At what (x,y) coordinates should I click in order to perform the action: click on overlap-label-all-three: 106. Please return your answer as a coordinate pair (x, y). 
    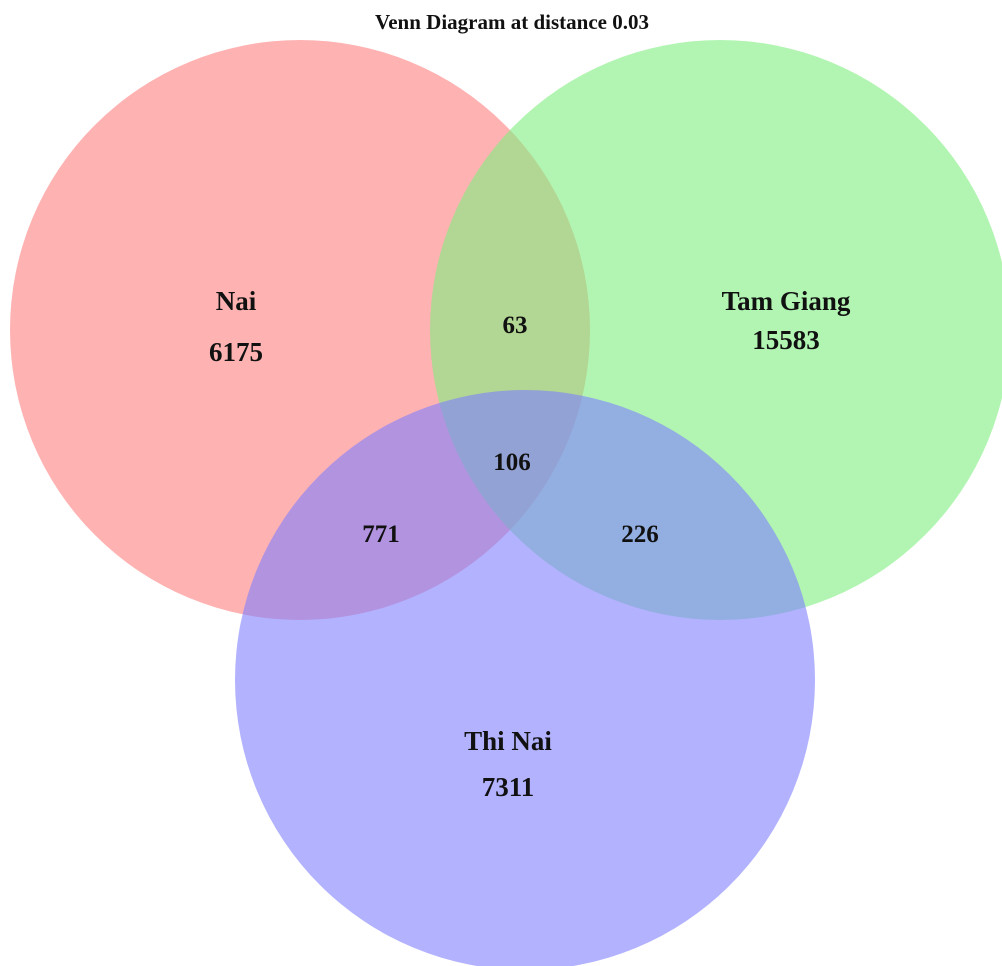
    Looking at the image, I should click on (512, 462).